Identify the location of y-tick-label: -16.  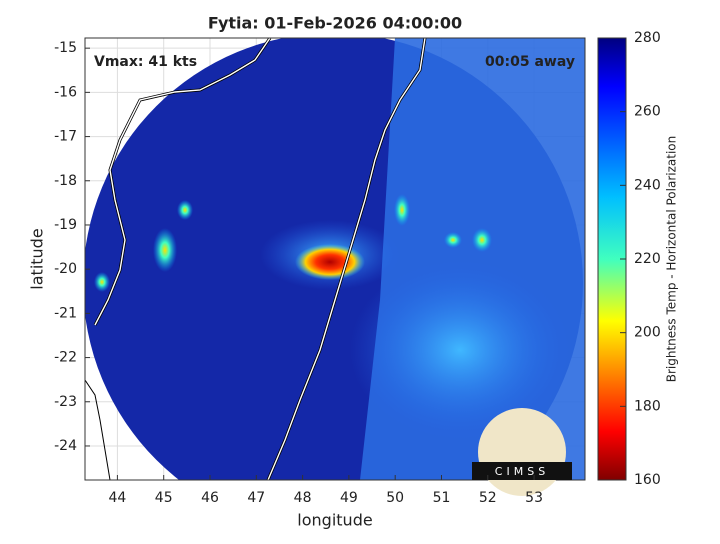
(65, 92).